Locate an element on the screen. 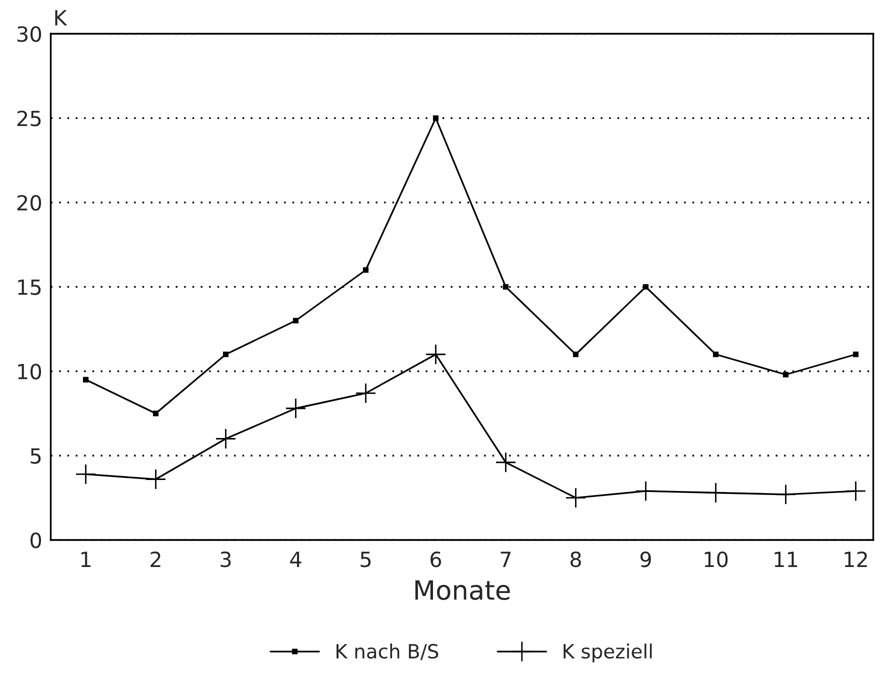 The height and width of the screenshot is (675, 875). x-tick-label: 8 is located at coordinates (575, 559).